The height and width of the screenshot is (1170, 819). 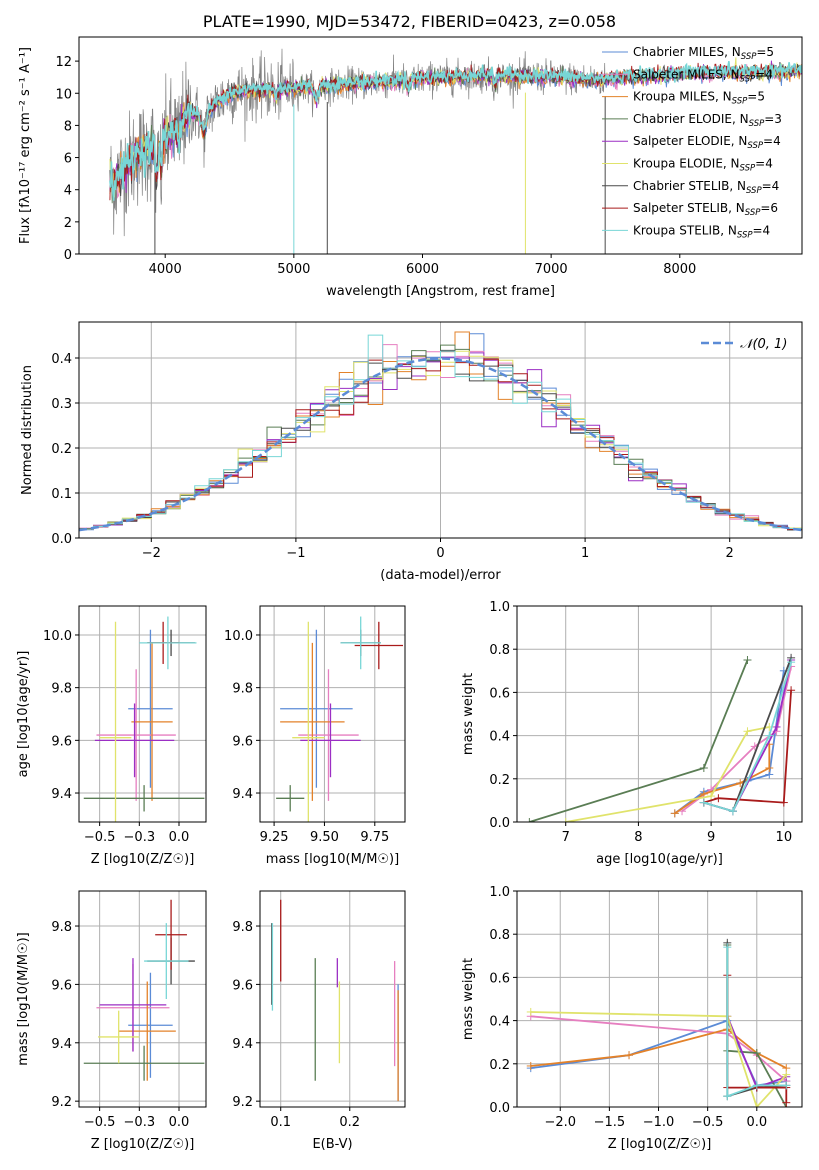 I want to click on y-axis-label: mass weight, so click(x=468, y=999).